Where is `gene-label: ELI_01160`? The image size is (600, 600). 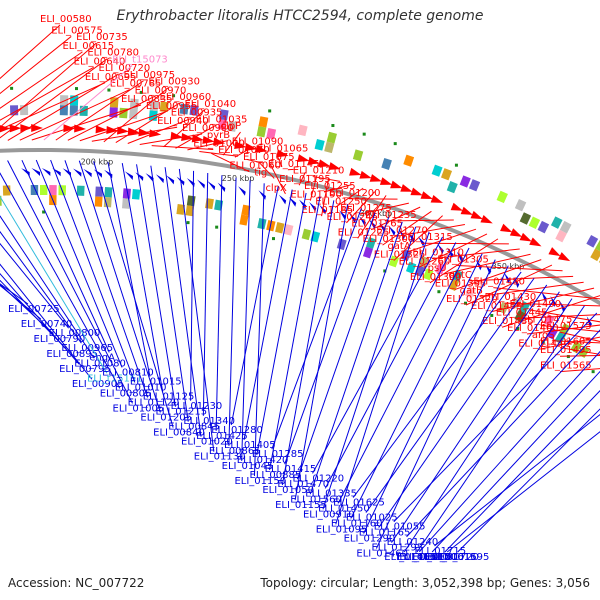
gene-label: ELI_01160 is located at coordinates (357, 523).